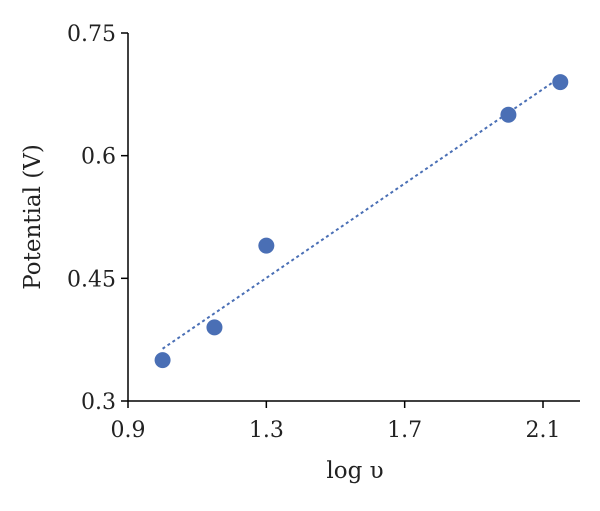 This screenshot has width=600, height=511. I want to click on y-tick-label: 0.3, so click(98, 402).